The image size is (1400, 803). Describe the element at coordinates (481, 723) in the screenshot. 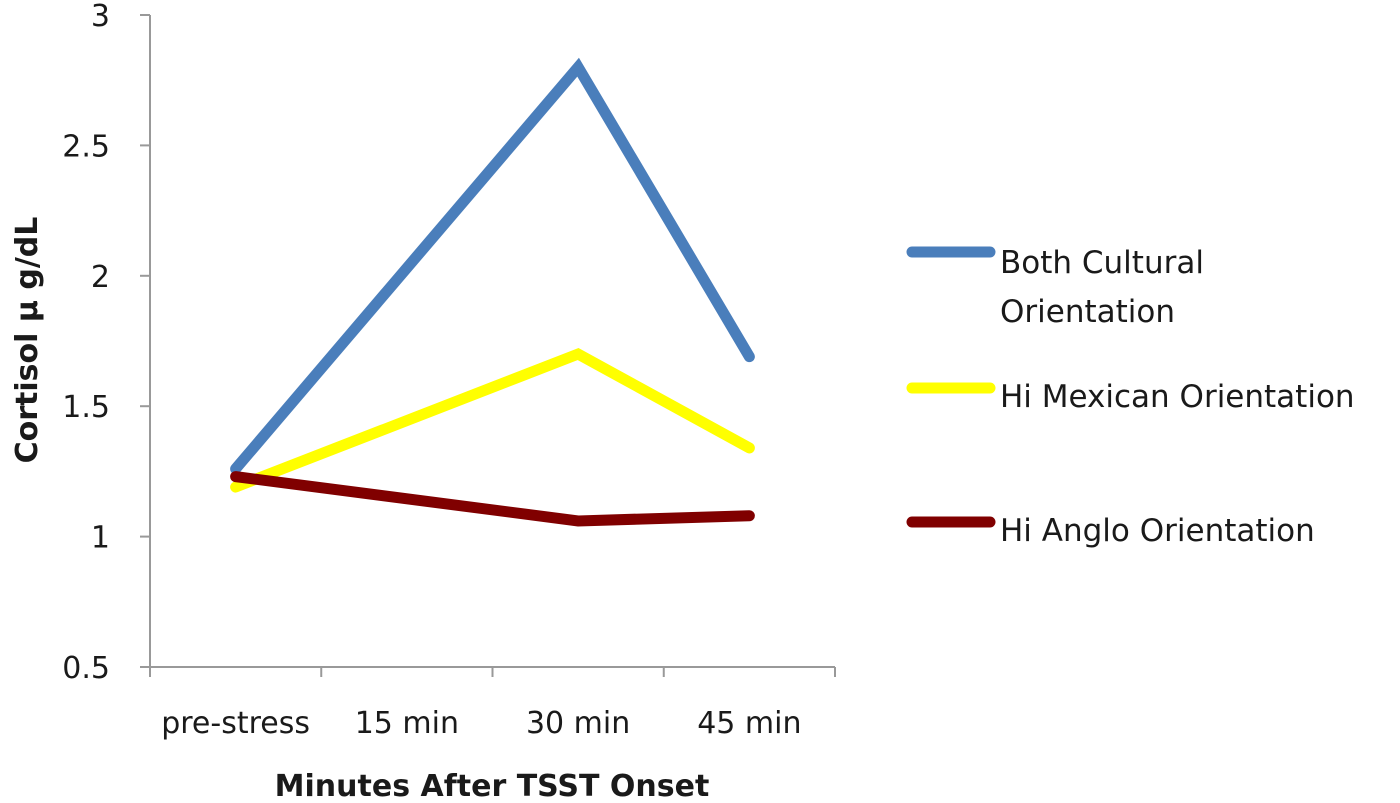

I see `x-tick-labels: pre-stress 15 min 30 min 45 min` at that location.